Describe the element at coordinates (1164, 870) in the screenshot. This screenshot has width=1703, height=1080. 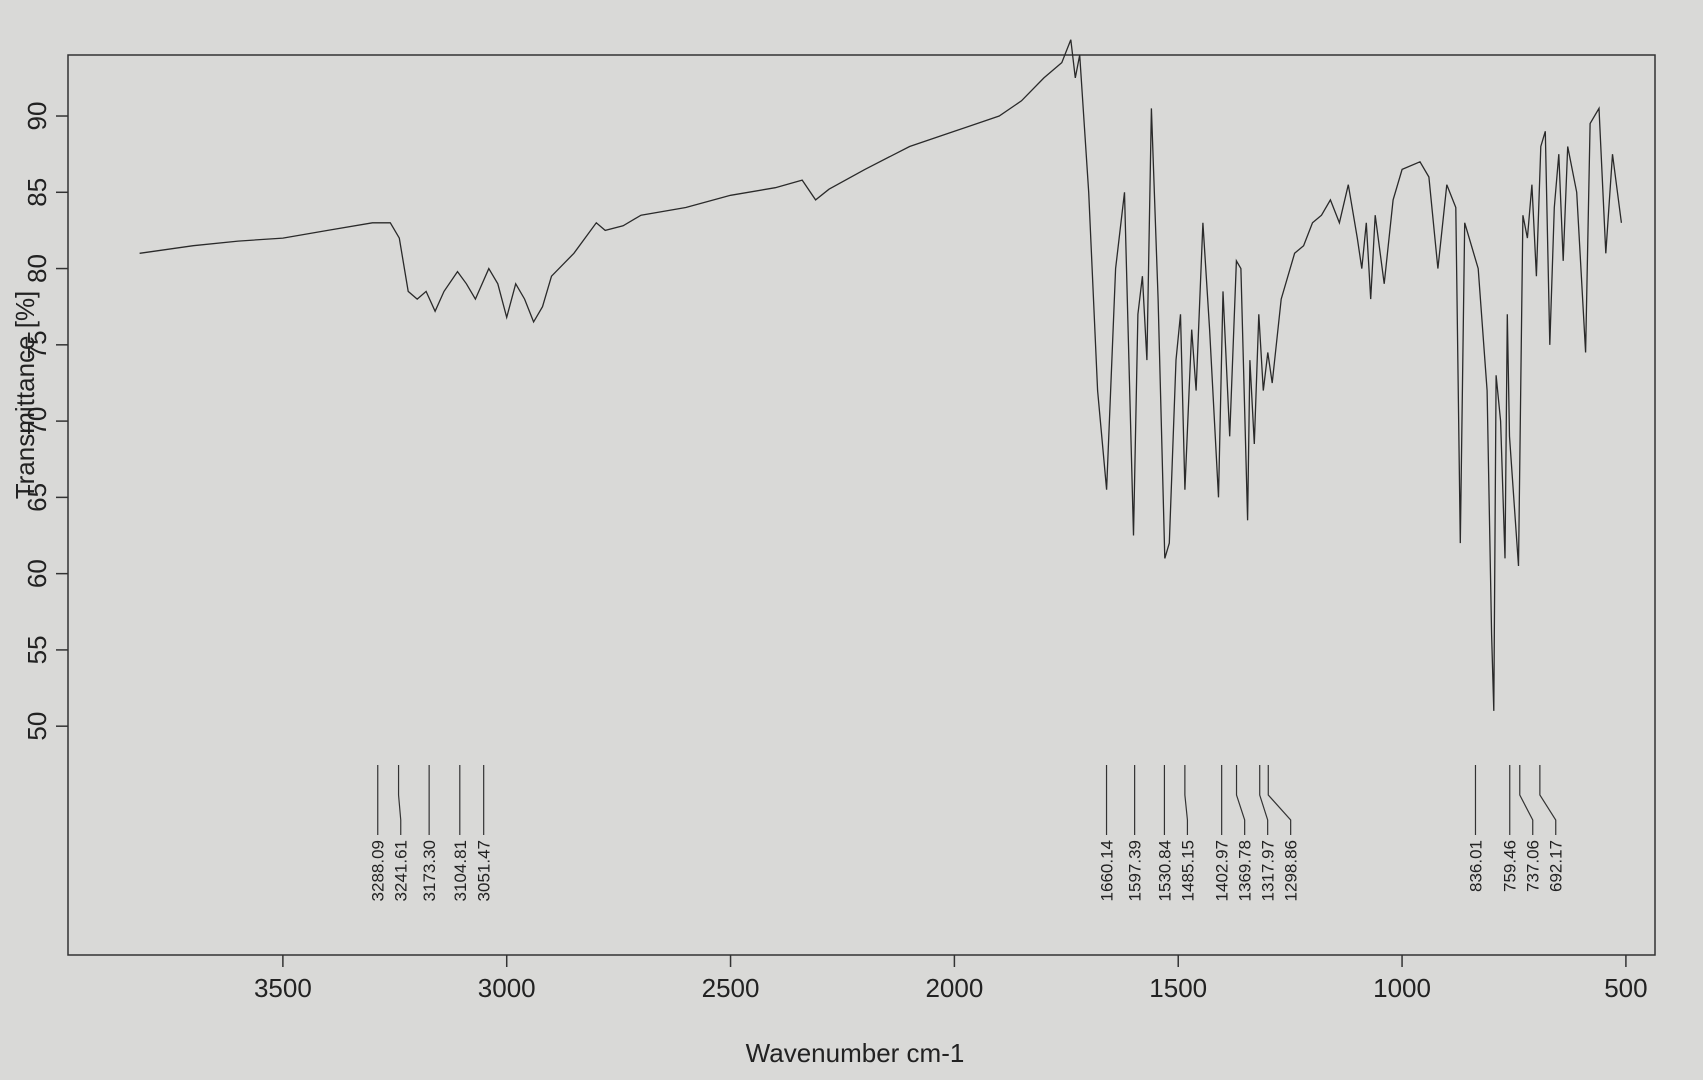
I see `peak-label: 1530.84` at that location.